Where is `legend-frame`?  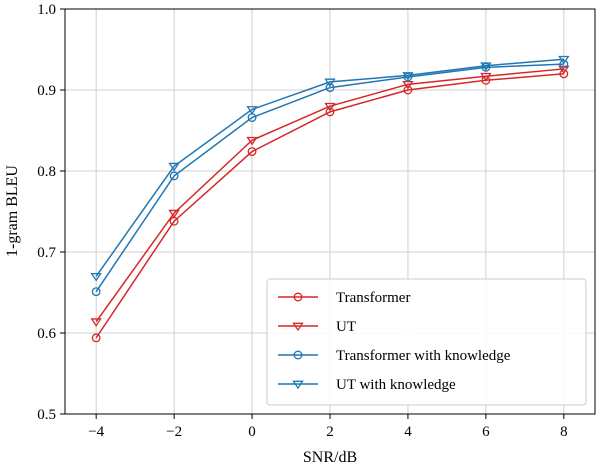
legend-frame is located at coordinates (426, 342).